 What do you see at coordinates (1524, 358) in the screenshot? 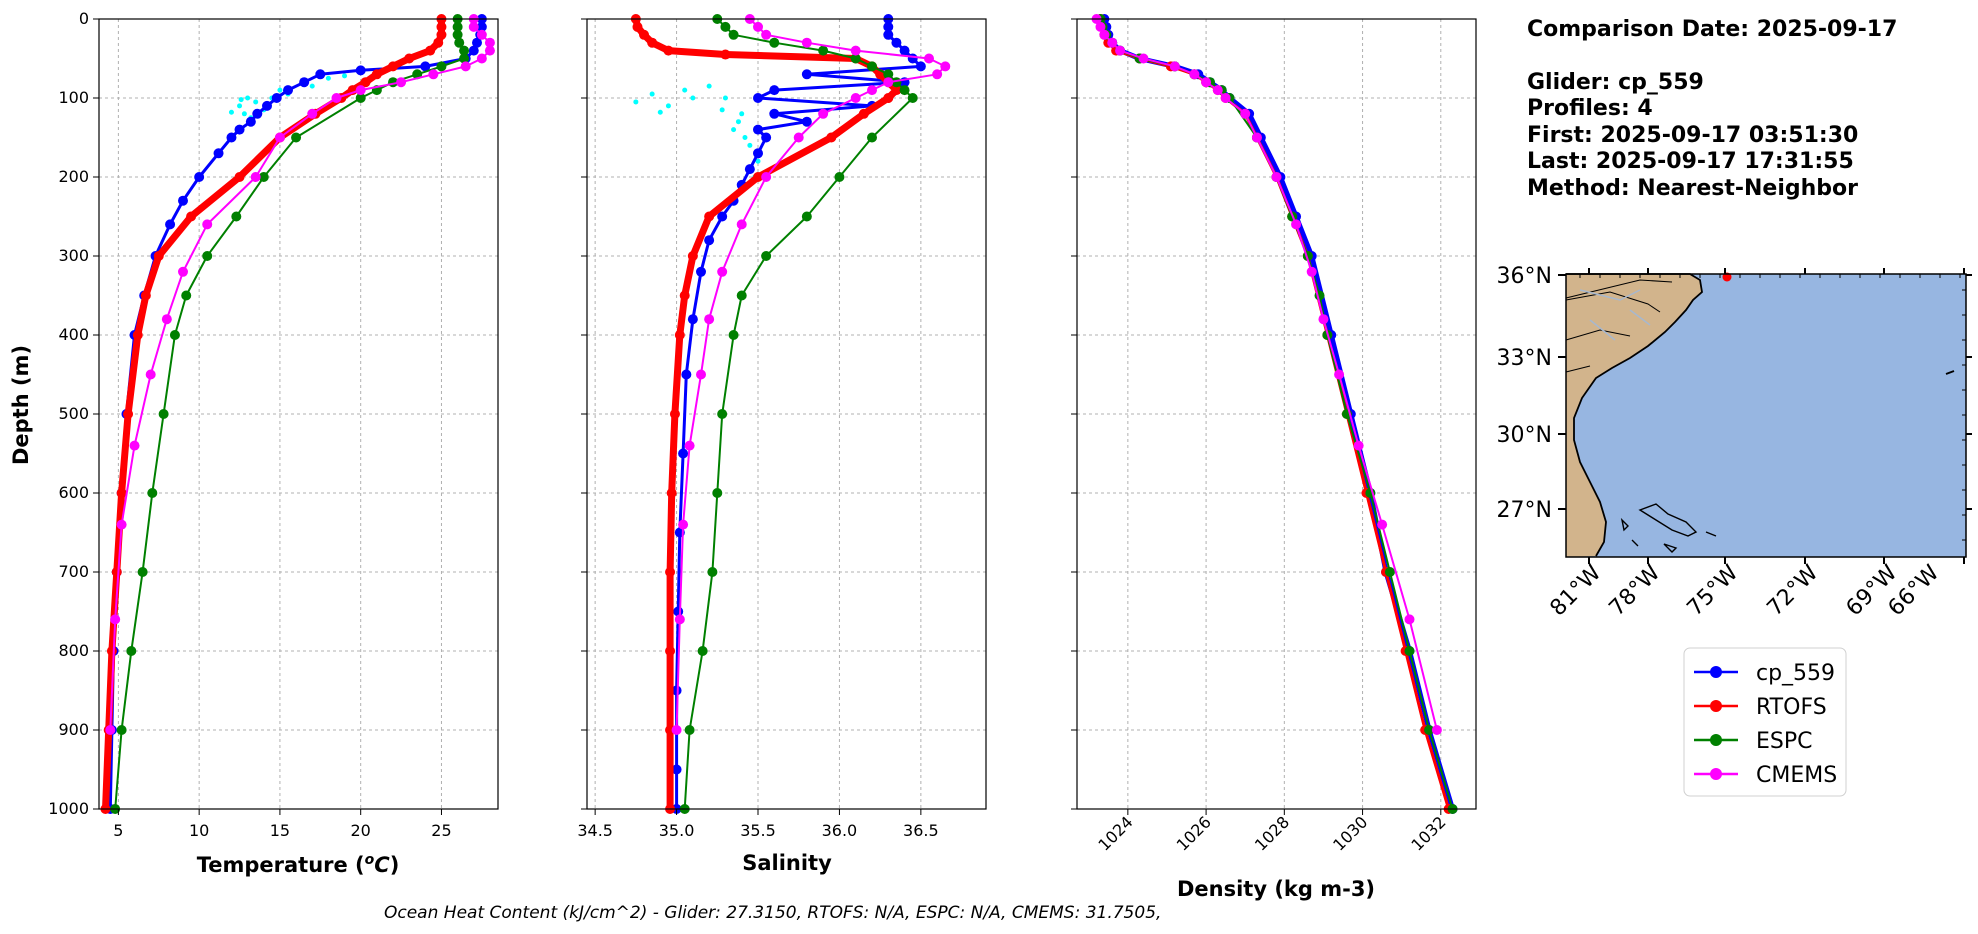
I see `map-lat-label: 33°N` at bounding box center [1524, 358].